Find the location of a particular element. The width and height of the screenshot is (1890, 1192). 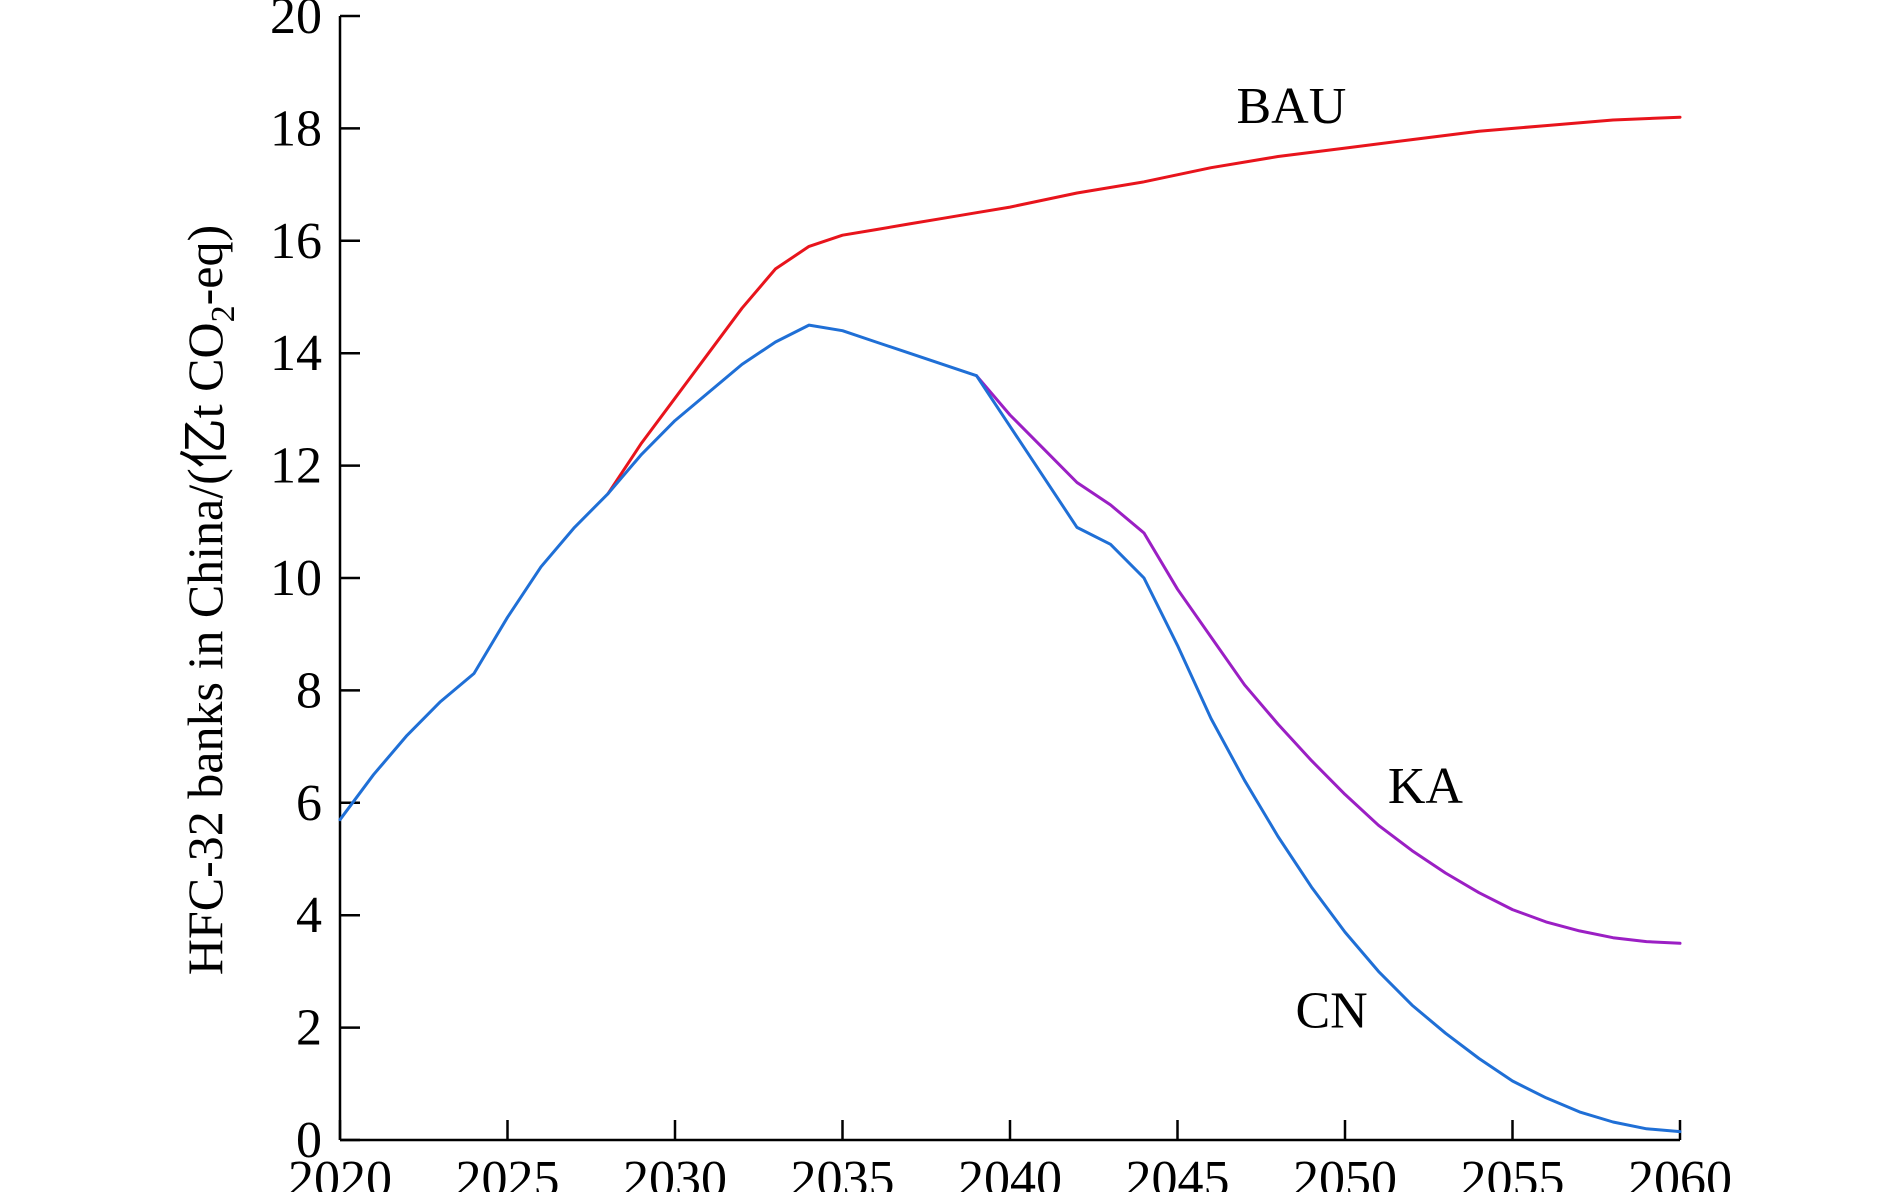

series-label-bau: BAU is located at coordinates (1292, 106).